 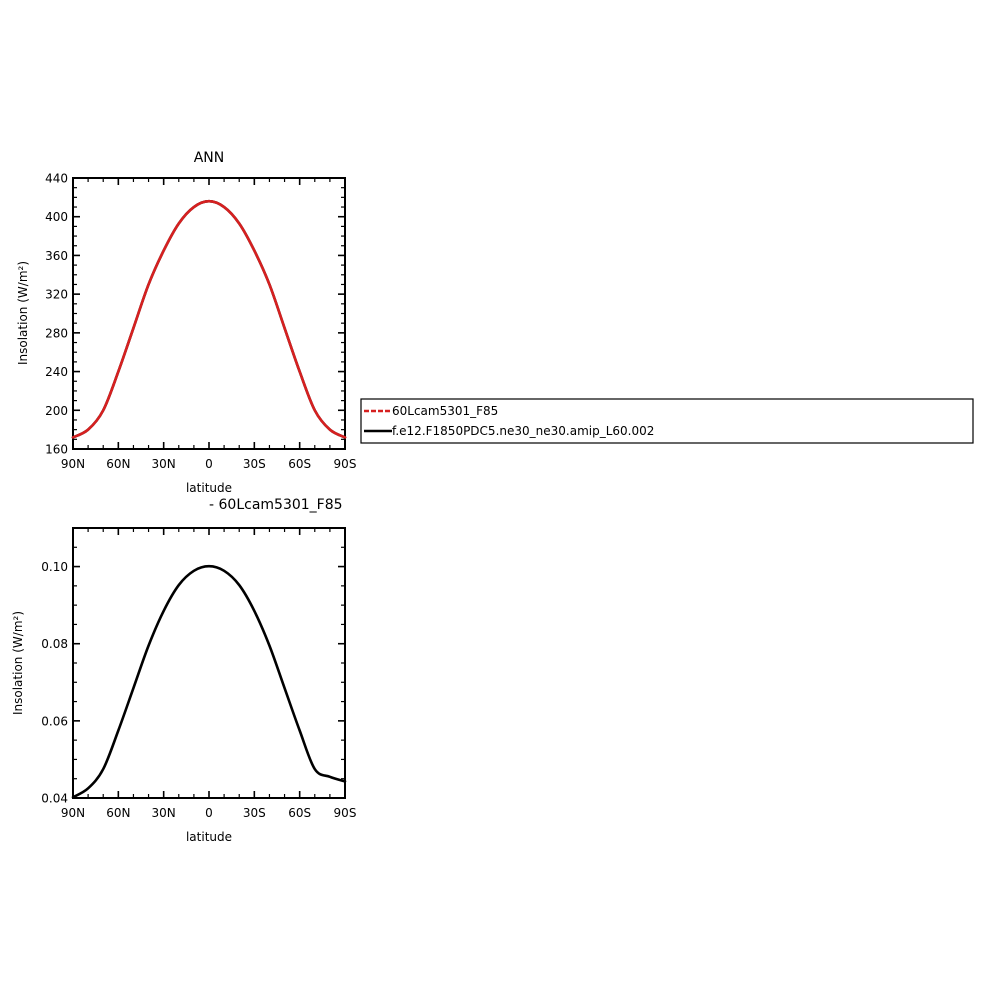 I want to click on y-tick-label: 160, so click(x=56, y=450).